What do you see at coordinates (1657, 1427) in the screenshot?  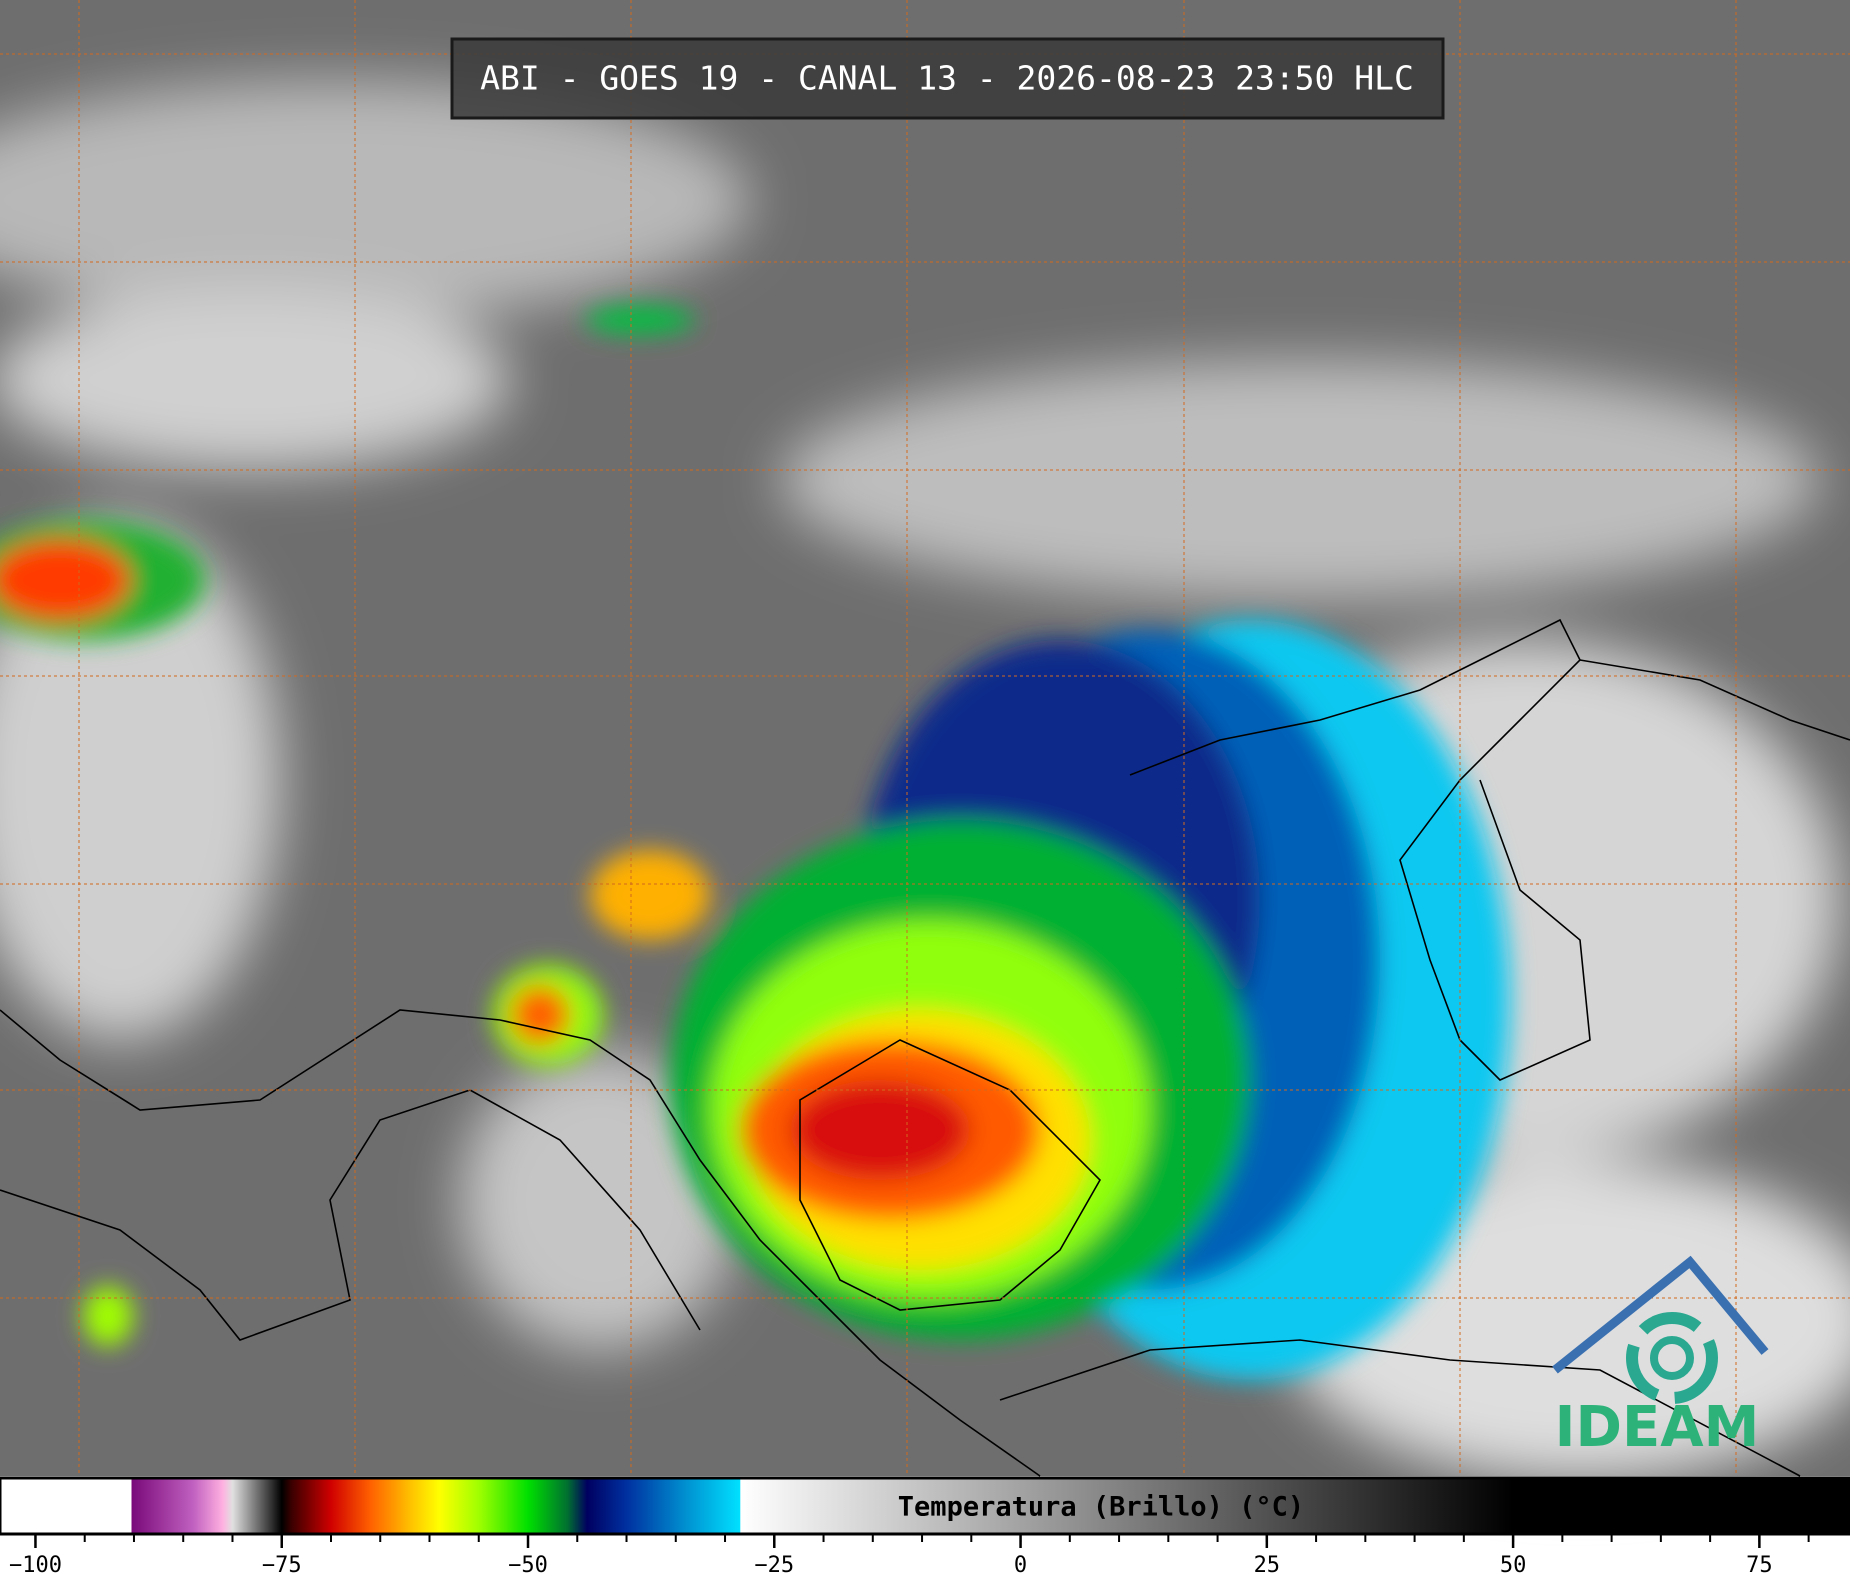 I see `logo-text: IDEAM` at bounding box center [1657, 1427].